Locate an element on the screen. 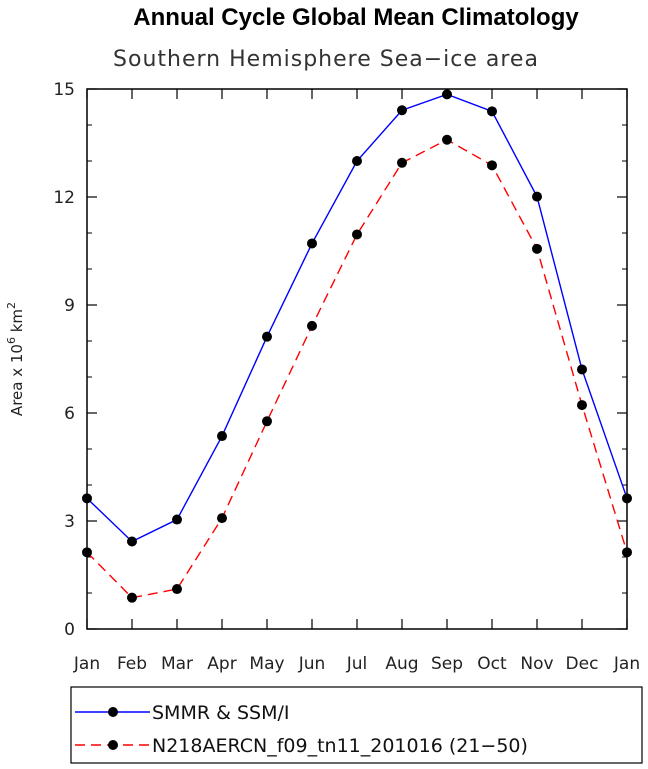 This screenshot has height=769, width=648. x-tick-label: Nov is located at coordinates (536, 664).